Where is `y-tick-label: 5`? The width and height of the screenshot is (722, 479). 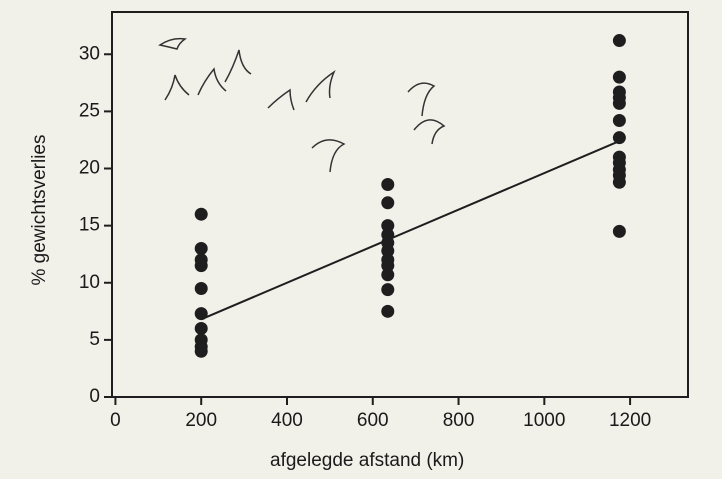 y-tick-label: 5 is located at coordinates (94, 339).